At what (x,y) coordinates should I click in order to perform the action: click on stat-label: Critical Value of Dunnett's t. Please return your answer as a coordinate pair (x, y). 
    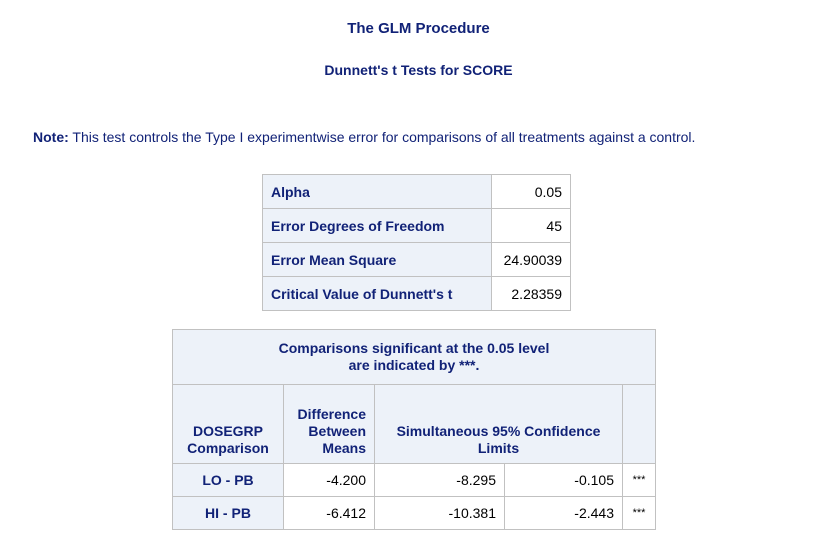
    Looking at the image, I should click on (377, 293).